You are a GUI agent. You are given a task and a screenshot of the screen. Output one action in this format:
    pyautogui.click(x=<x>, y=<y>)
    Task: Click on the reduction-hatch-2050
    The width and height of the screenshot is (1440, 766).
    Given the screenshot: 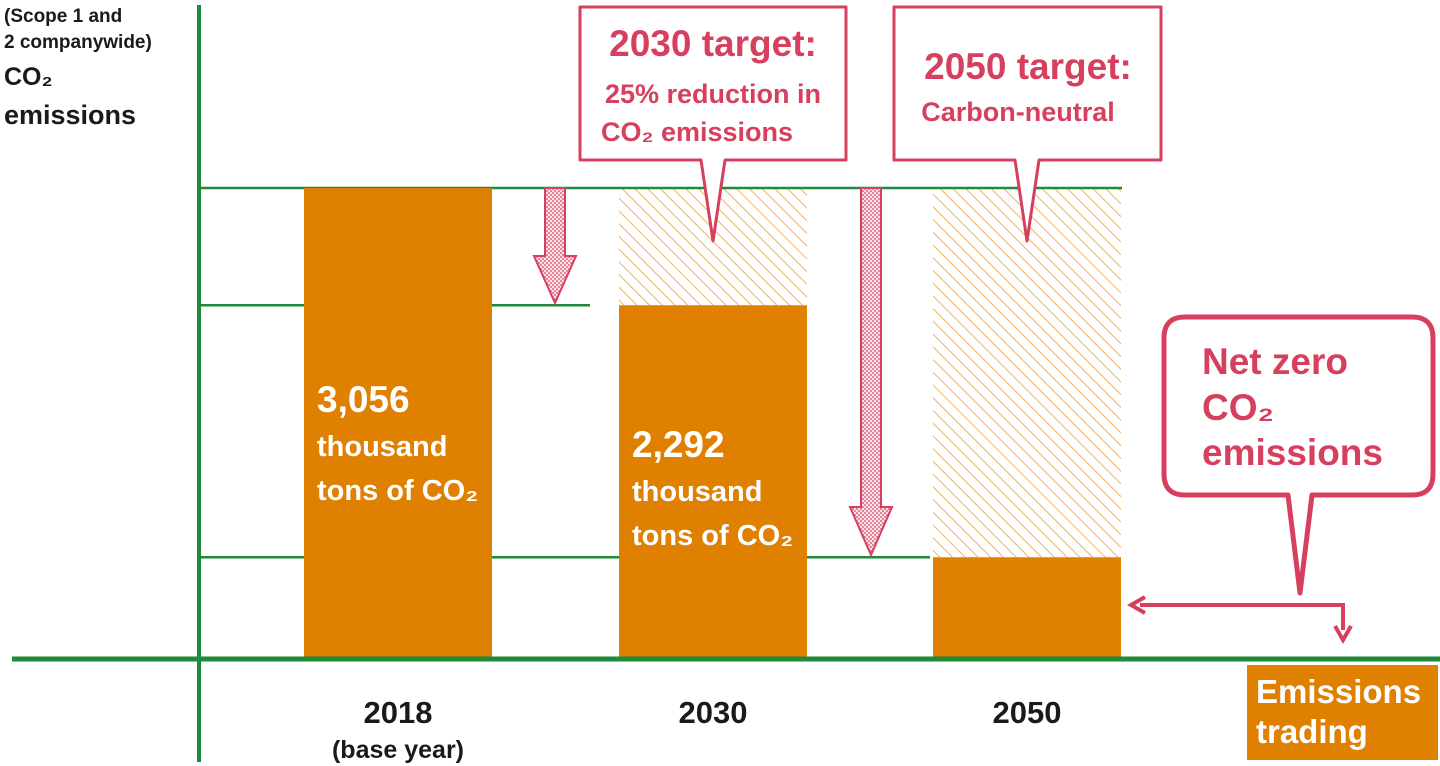 What is the action you would take?
    pyautogui.click(x=1027, y=373)
    